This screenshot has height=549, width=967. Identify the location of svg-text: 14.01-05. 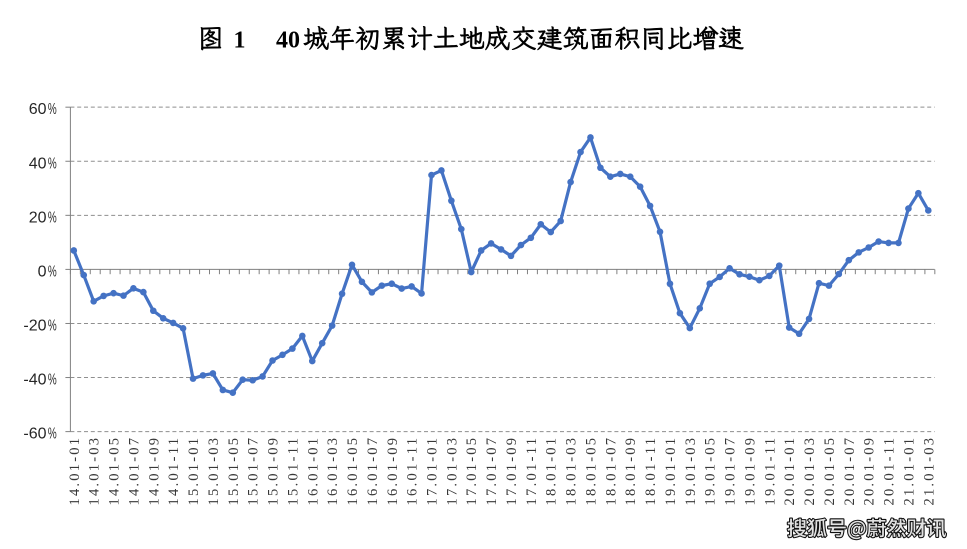
(115, 472).